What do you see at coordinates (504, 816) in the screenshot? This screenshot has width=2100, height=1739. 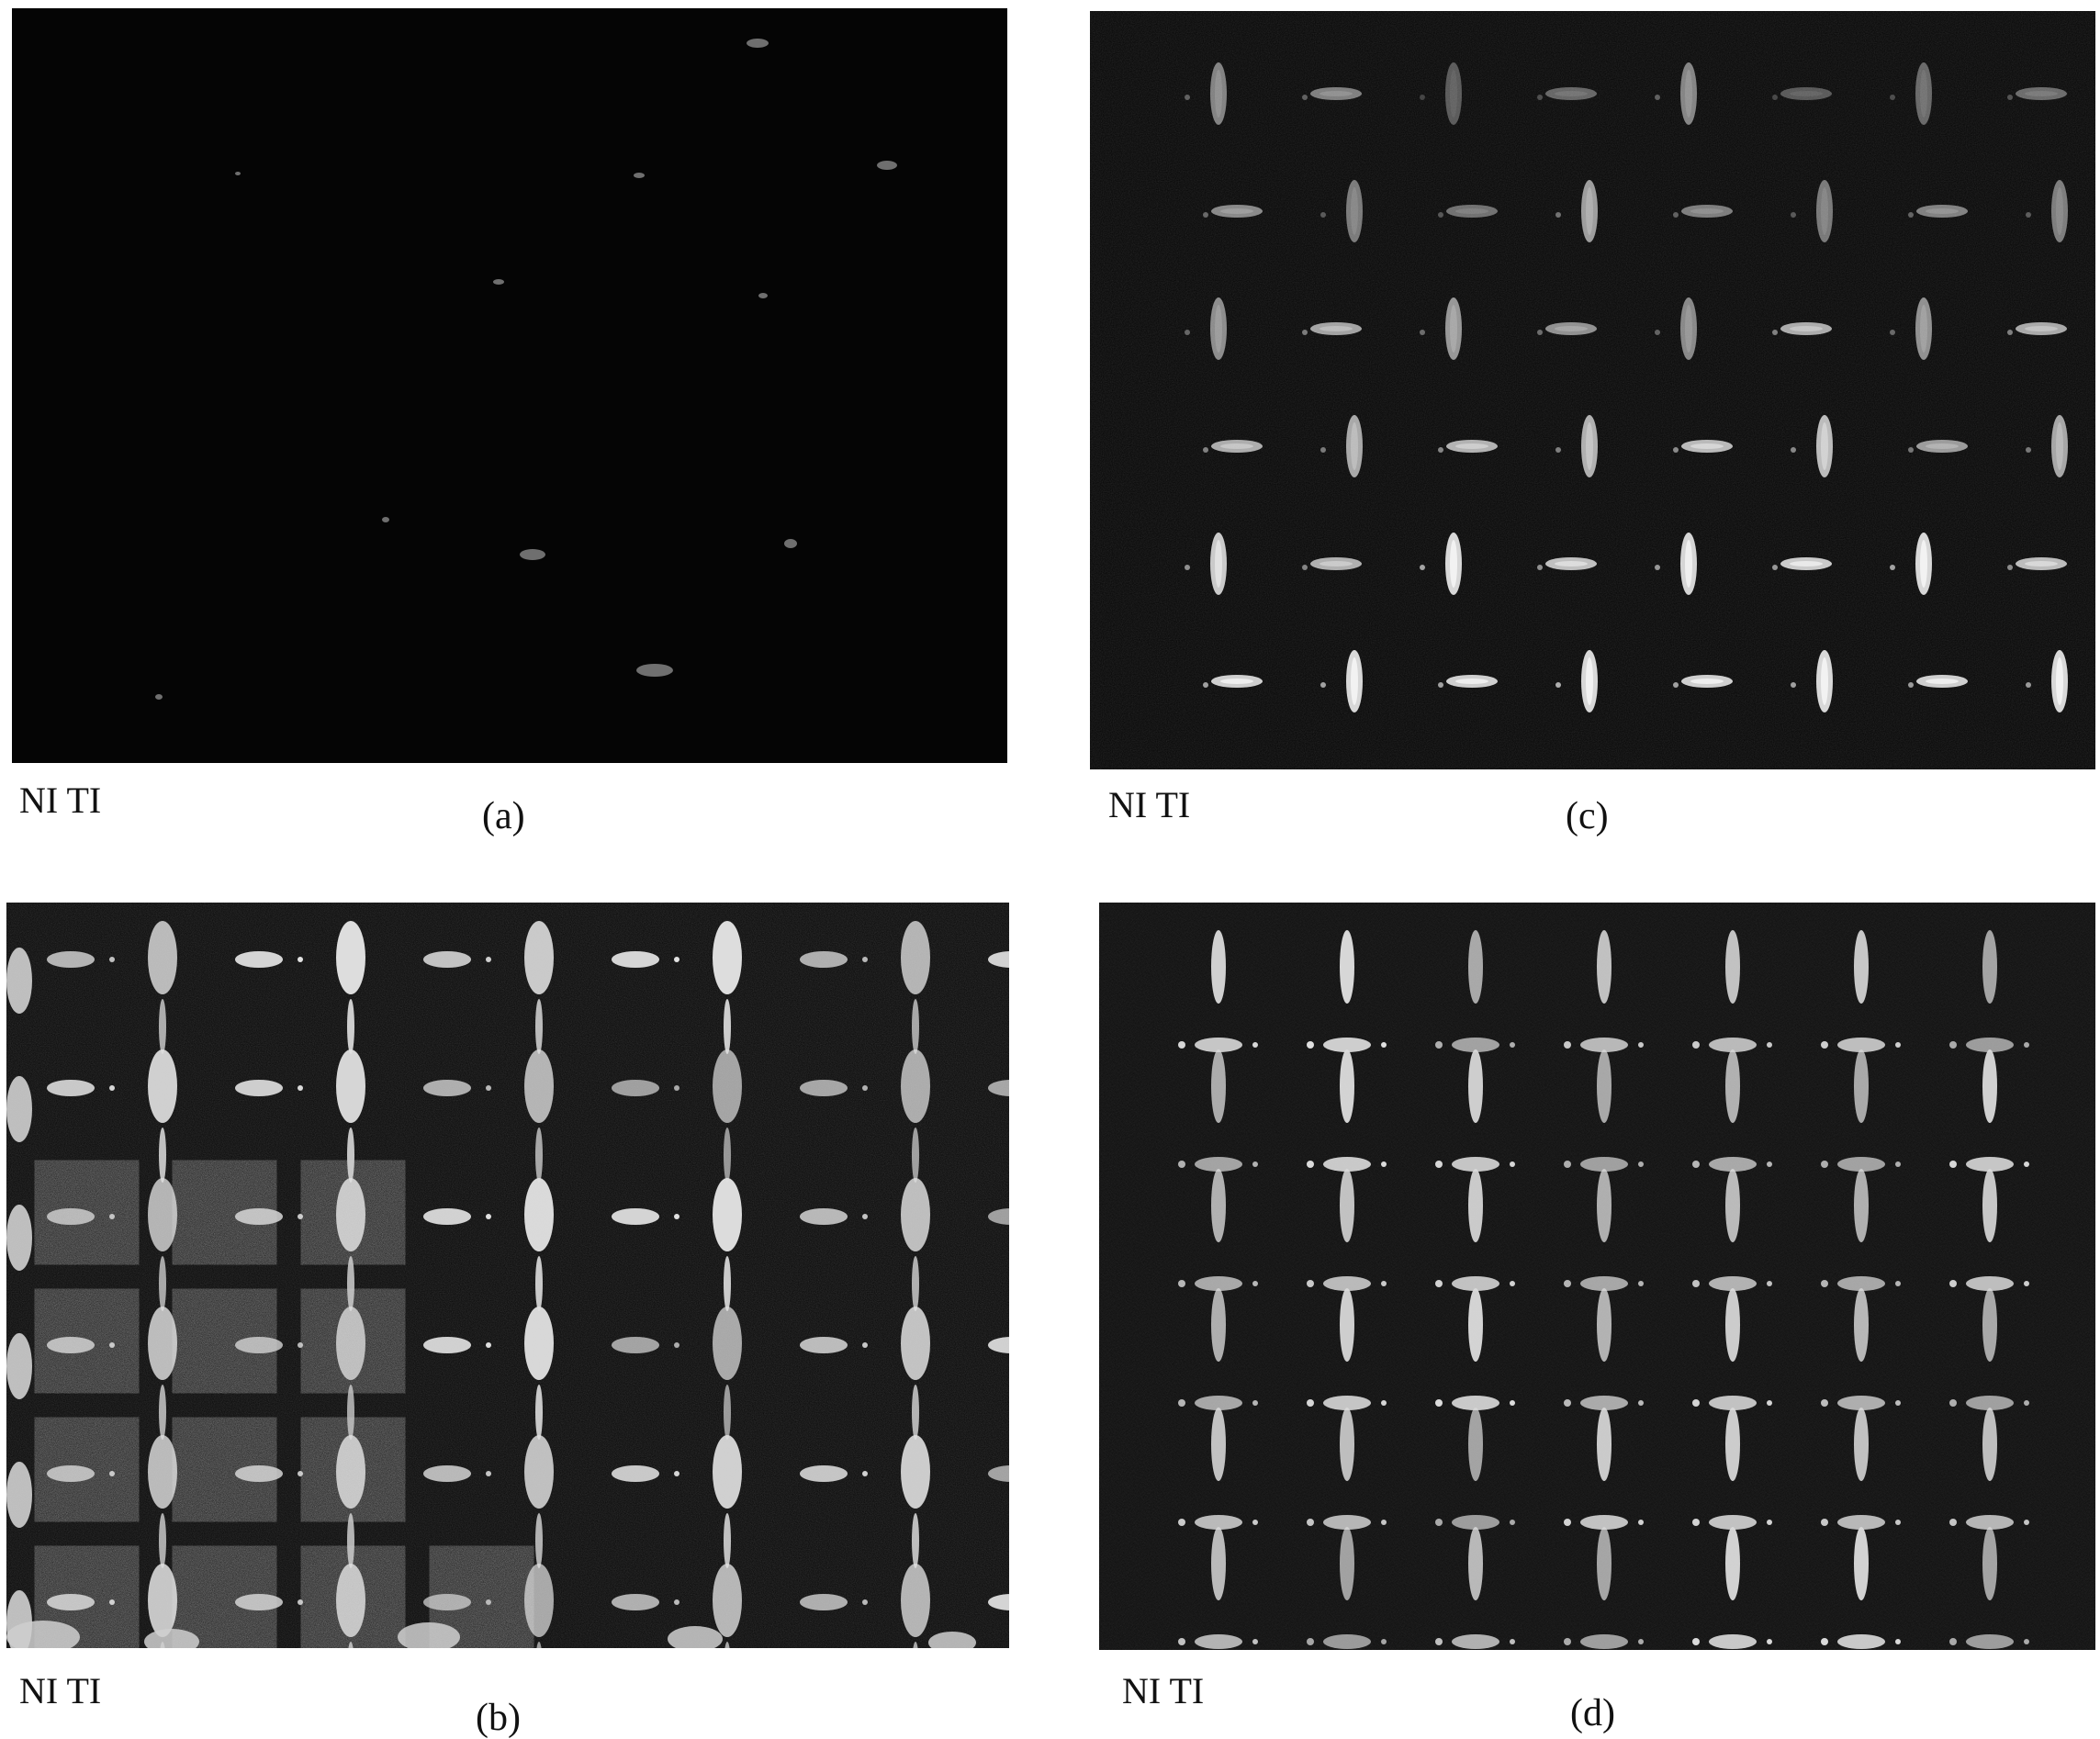 I see `panel-caption: (a)` at bounding box center [504, 816].